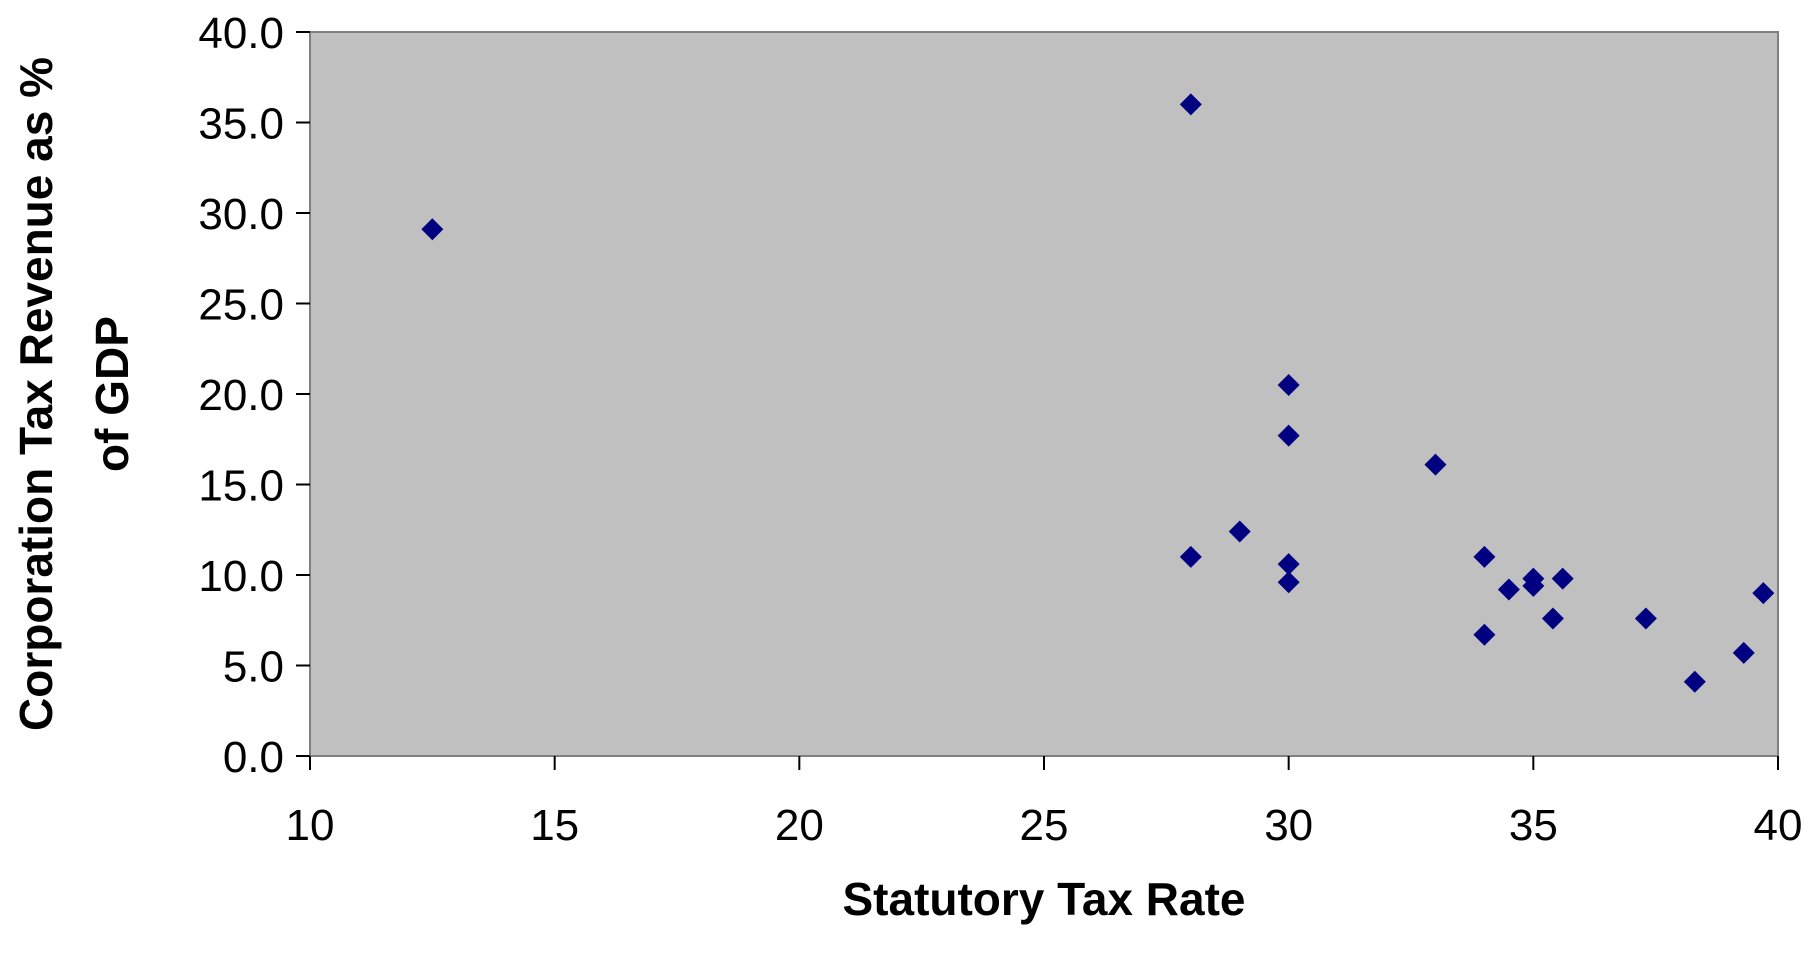  What do you see at coordinates (112, 394) in the screenshot?
I see `y-axis-title-line-2: of GDP` at bounding box center [112, 394].